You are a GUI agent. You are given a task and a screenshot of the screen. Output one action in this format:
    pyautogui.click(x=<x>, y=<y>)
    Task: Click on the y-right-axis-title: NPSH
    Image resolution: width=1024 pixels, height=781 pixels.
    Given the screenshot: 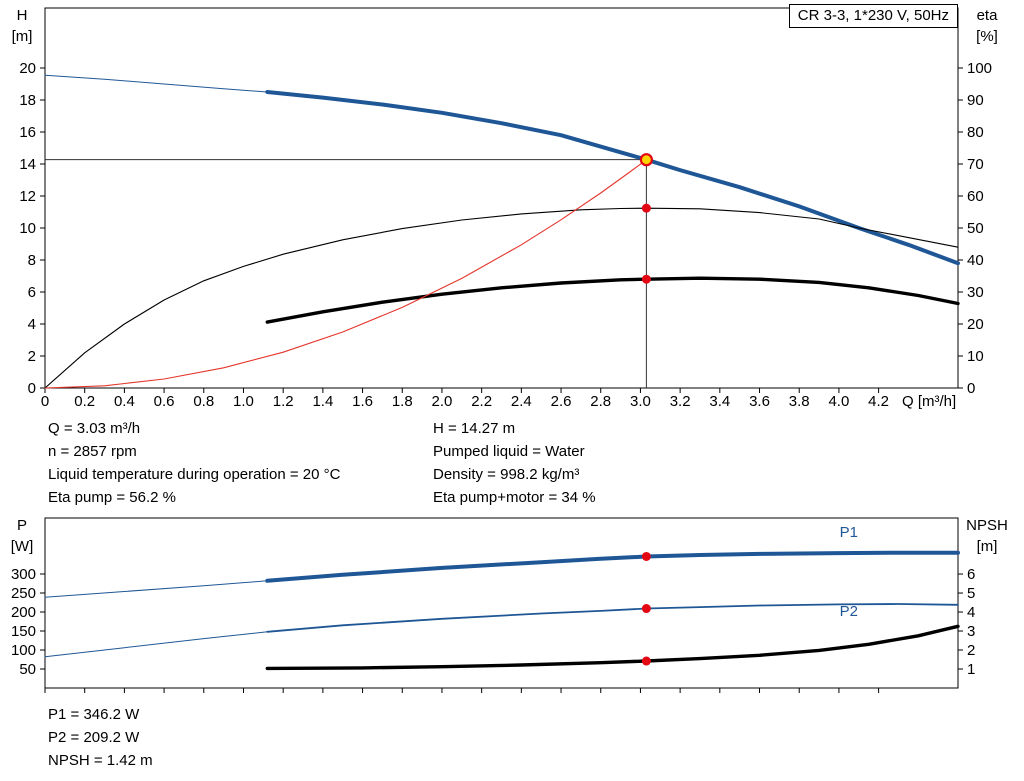 What is the action you would take?
    pyautogui.click(x=987, y=525)
    